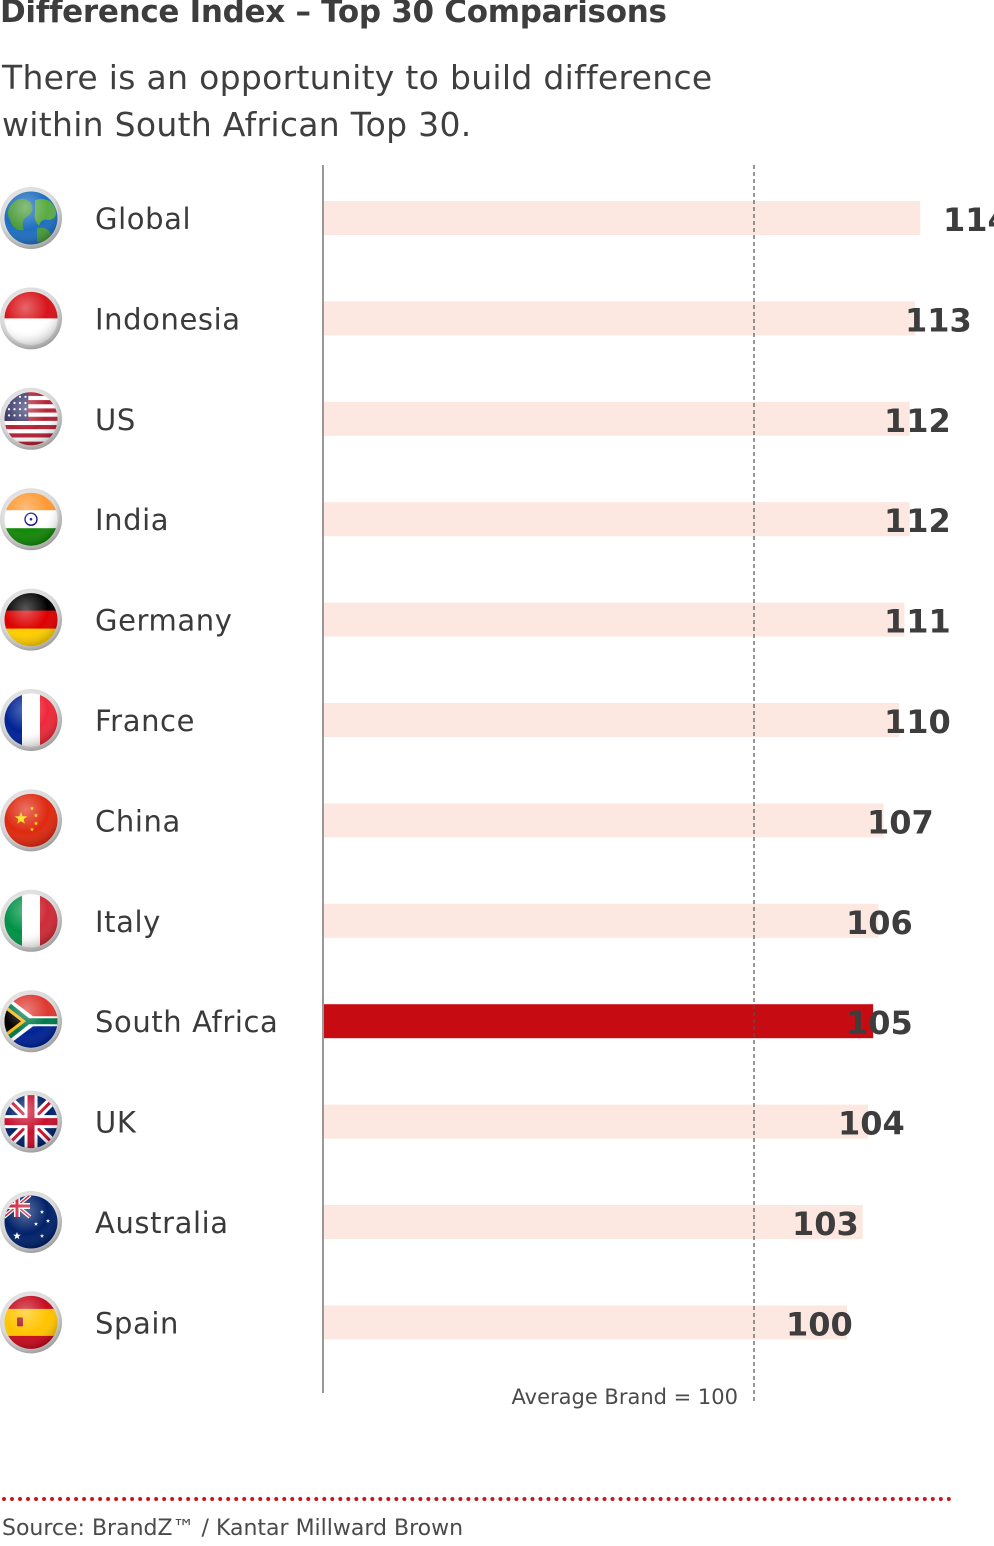 The width and height of the screenshot is (994, 1546). What do you see at coordinates (879, 923) in the screenshot?
I see `value-label: 106` at bounding box center [879, 923].